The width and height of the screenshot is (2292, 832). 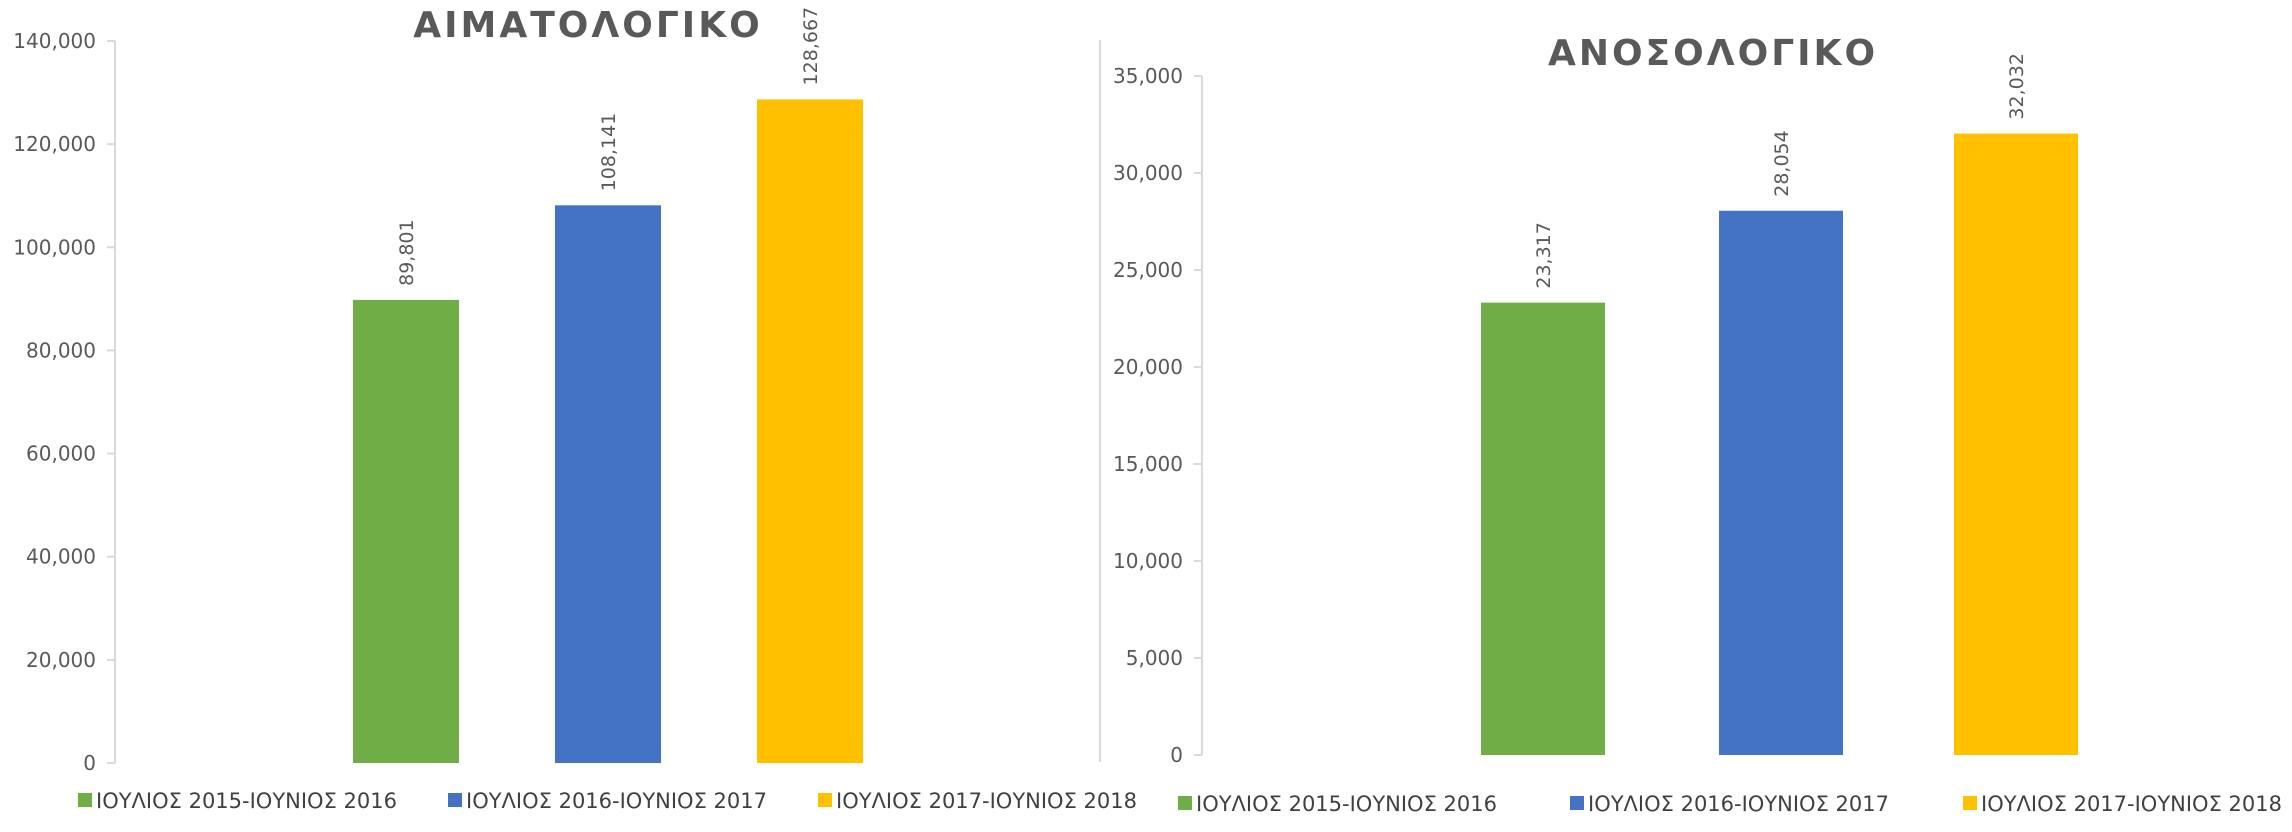 What do you see at coordinates (1148, 173) in the screenshot?
I see `y-tick-label: 30,000` at bounding box center [1148, 173].